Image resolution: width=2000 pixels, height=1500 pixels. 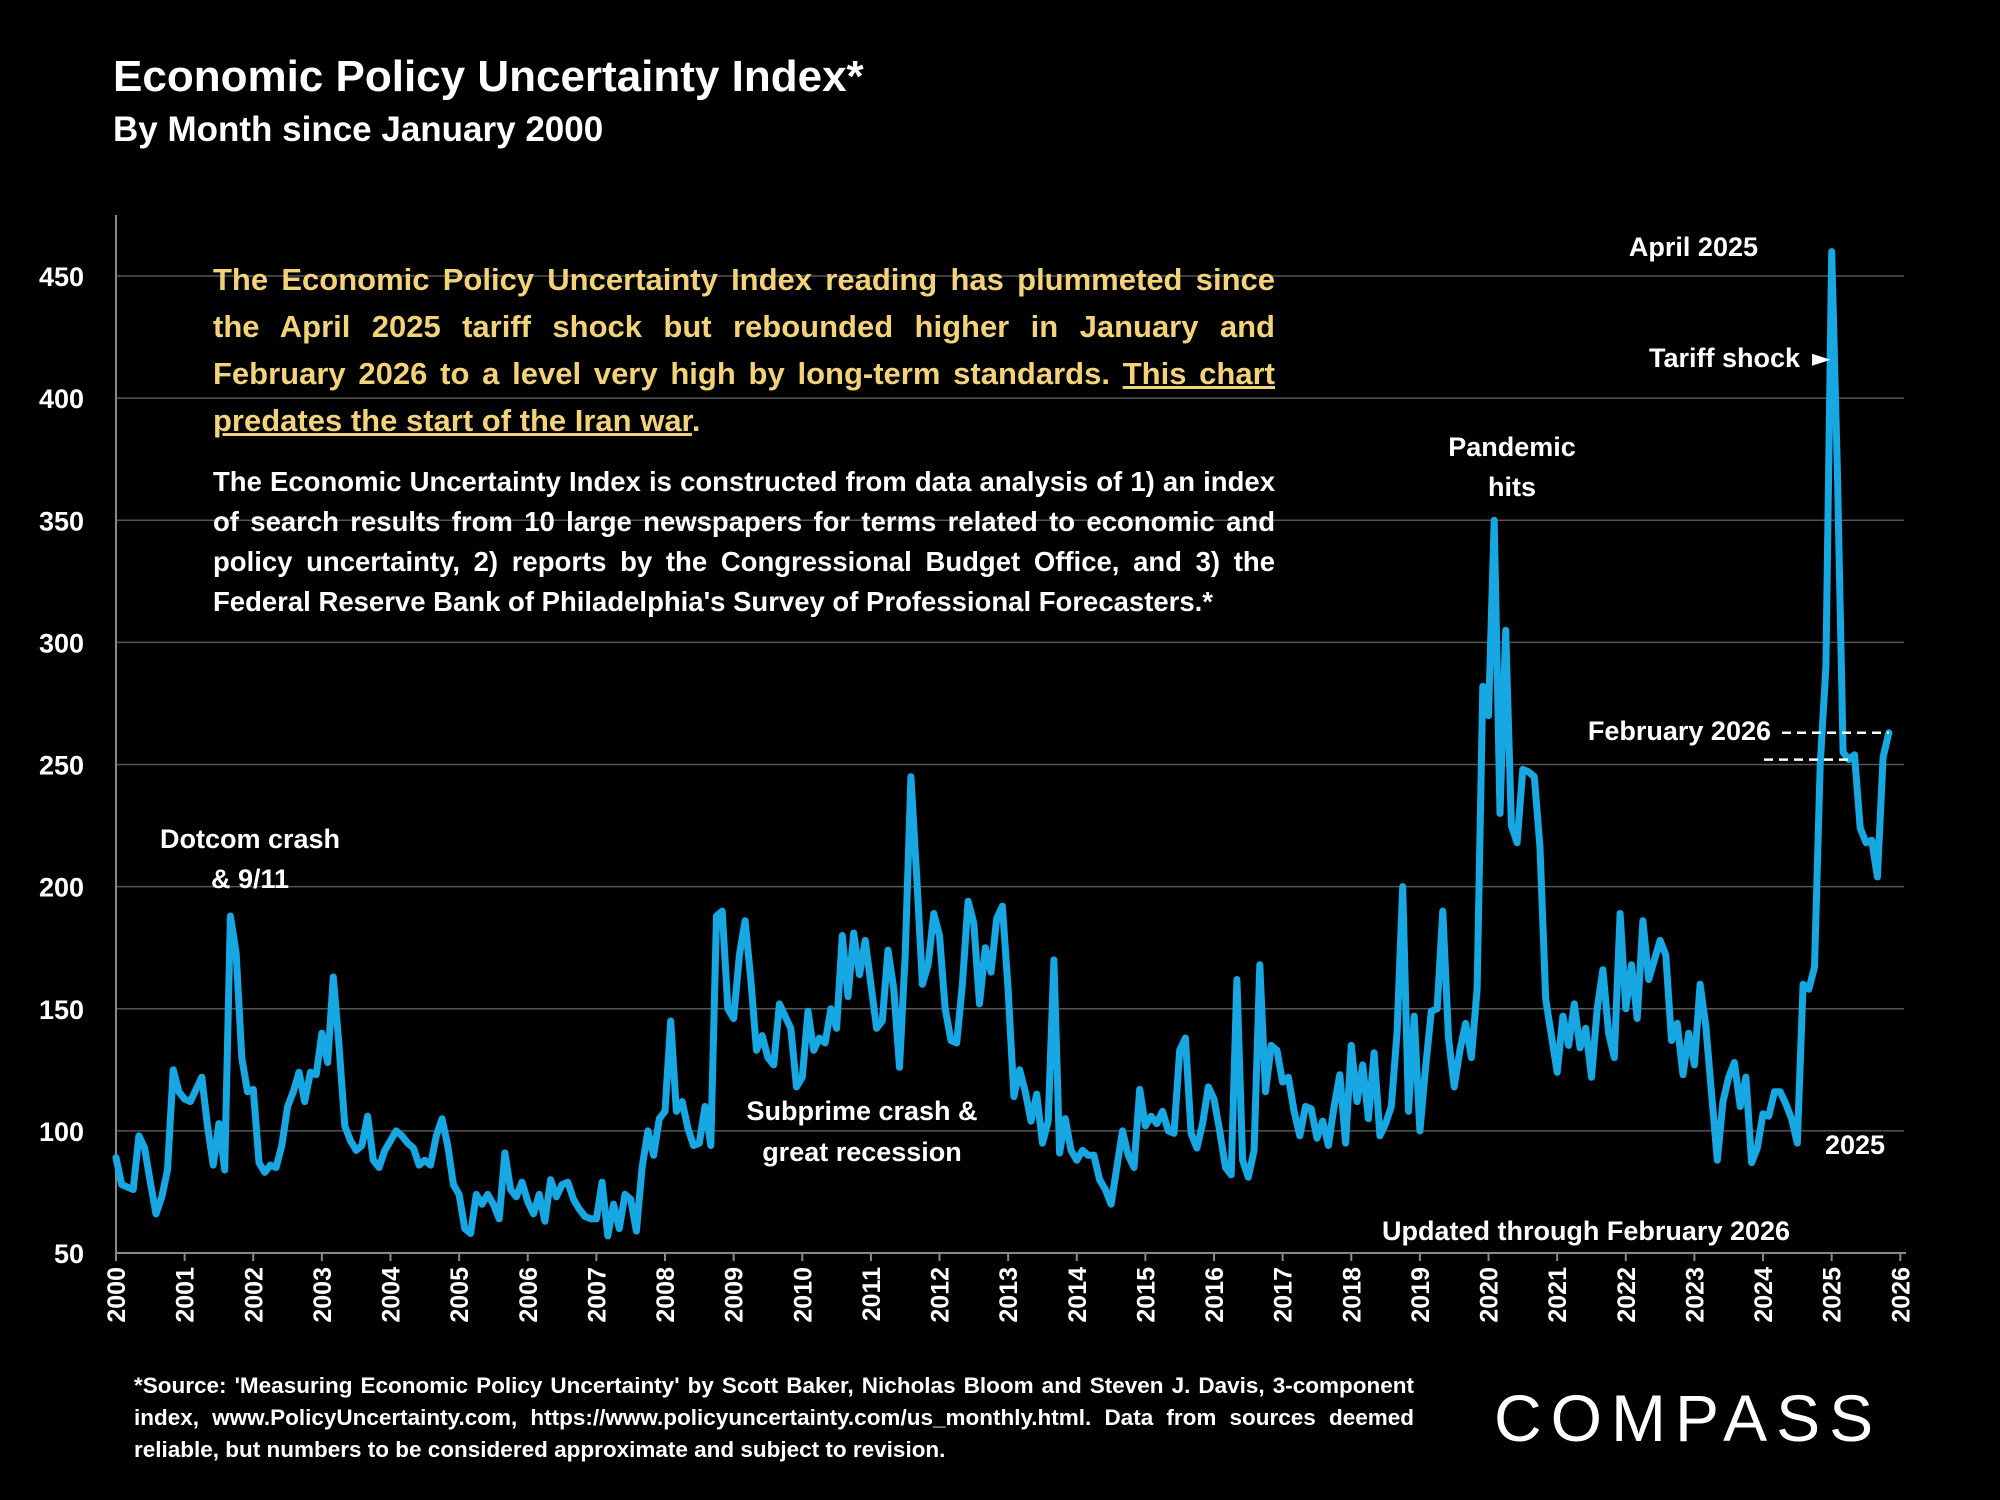 What do you see at coordinates (861, 1111) in the screenshot?
I see `annotation-subprime-1: Subprime crash &` at bounding box center [861, 1111].